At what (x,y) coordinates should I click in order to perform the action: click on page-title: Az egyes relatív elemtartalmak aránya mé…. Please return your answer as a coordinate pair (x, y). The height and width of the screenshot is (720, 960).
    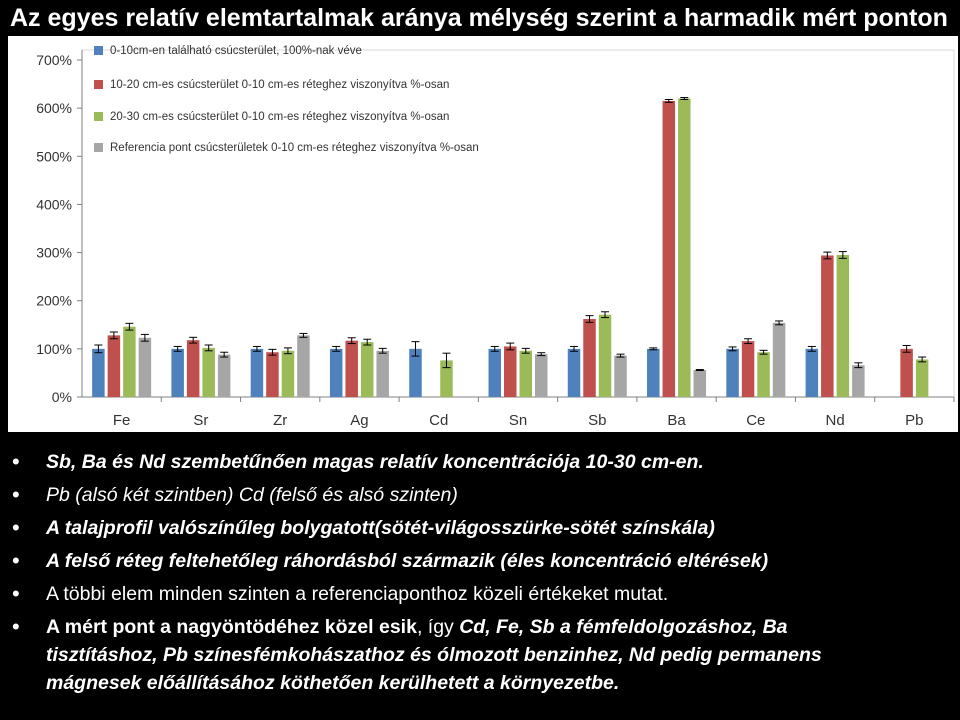
    Looking at the image, I should click on (479, 18).